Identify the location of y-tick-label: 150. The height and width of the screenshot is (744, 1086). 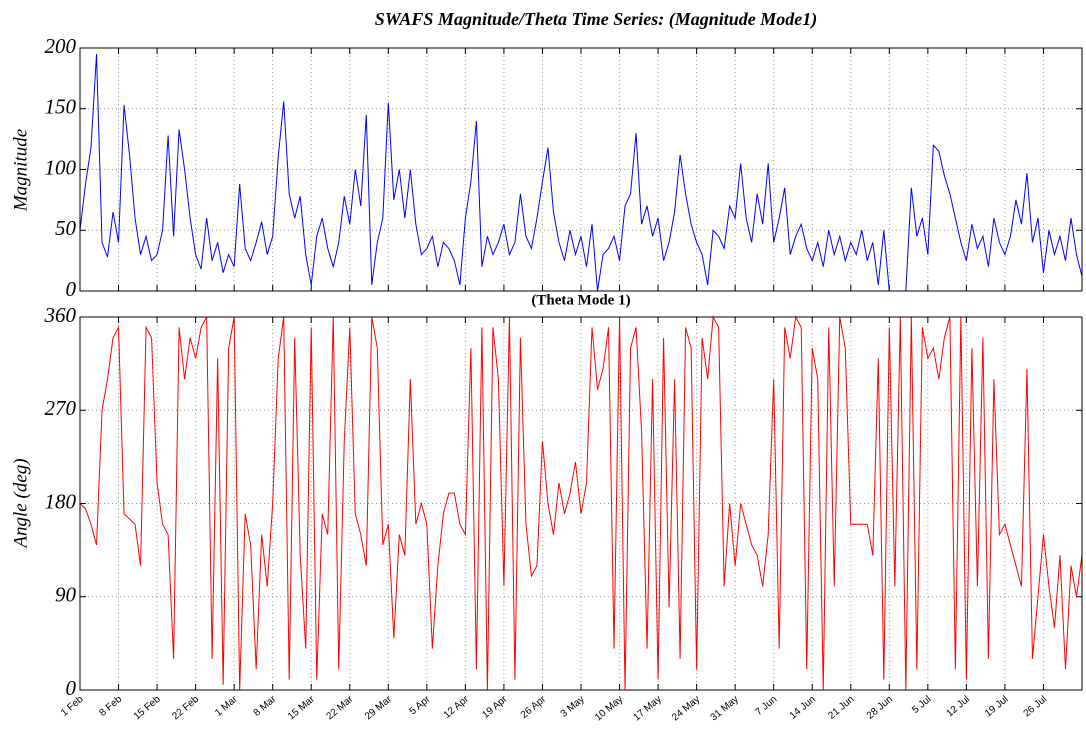
(61, 107).